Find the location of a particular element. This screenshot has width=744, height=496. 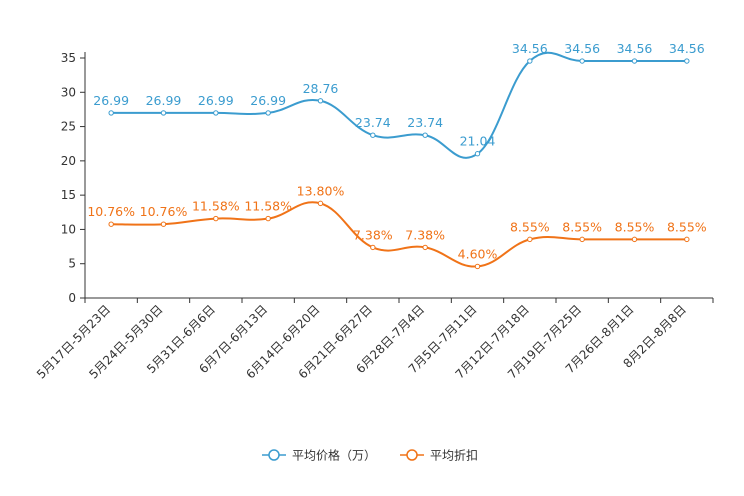

y-tick-label: 10 is located at coordinates (68, 229).